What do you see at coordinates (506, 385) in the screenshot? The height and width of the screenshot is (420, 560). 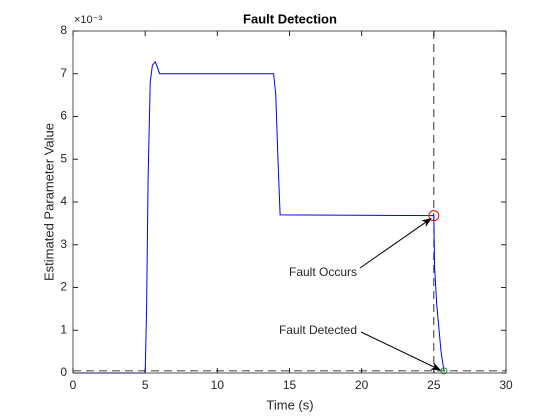 I see `x-tick-label: 30` at bounding box center [506, 385].